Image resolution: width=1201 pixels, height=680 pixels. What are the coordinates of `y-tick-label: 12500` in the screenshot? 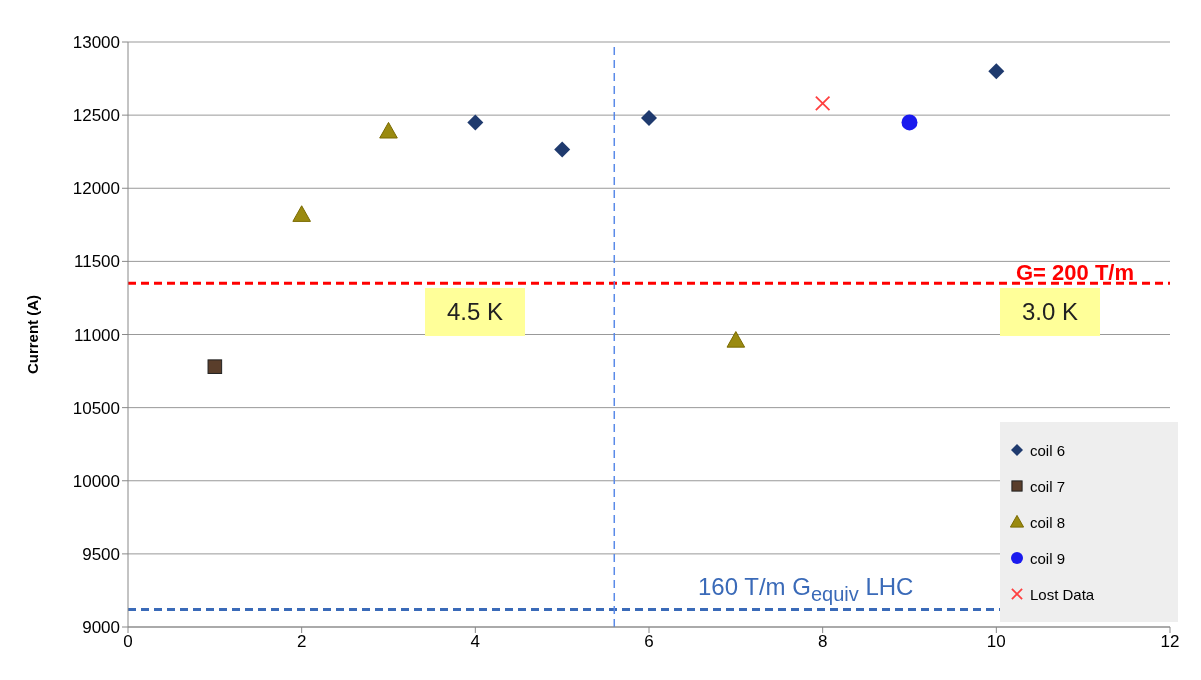 It's located at (96, 116).